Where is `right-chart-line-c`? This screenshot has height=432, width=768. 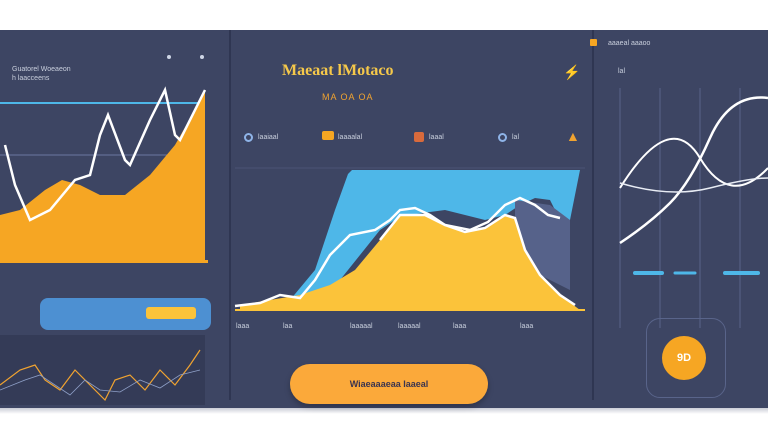 right-chart-line-c is located at coordinates (693, 185).